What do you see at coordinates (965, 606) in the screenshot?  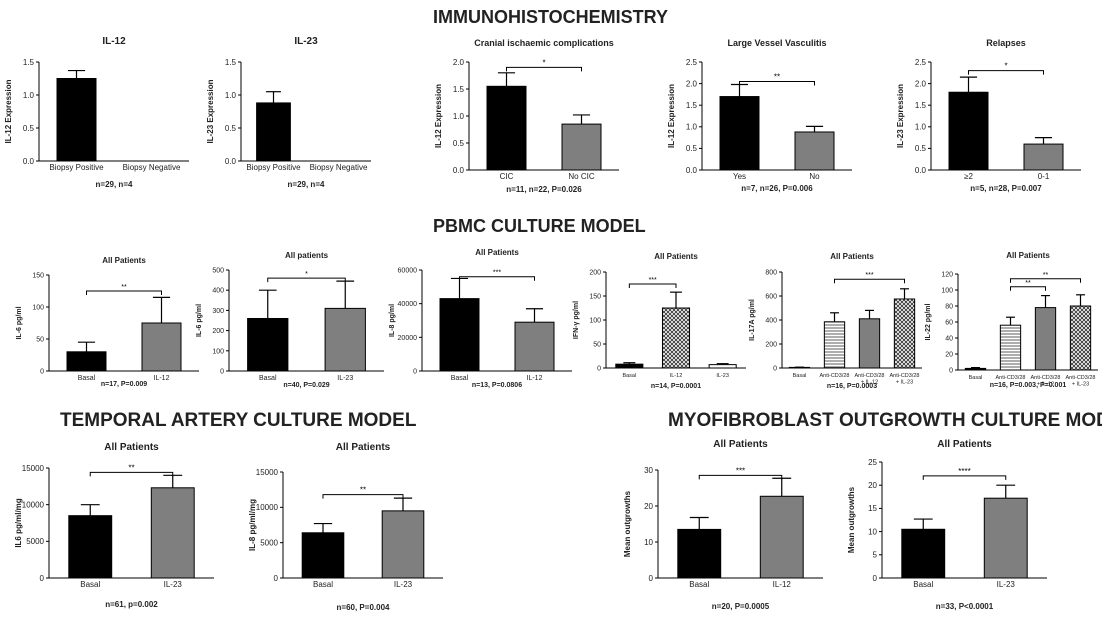 I see `chart-caption: n=33, P<0.0001` at bounding box center [965, 606].